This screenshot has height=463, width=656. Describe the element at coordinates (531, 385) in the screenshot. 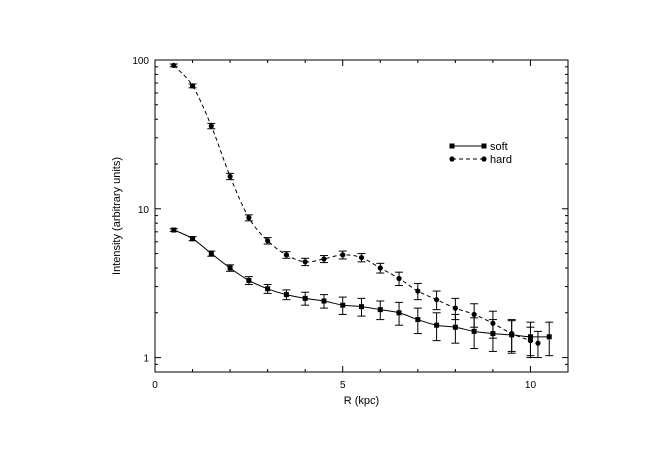

I see `x-tick-label: 10` at that location.